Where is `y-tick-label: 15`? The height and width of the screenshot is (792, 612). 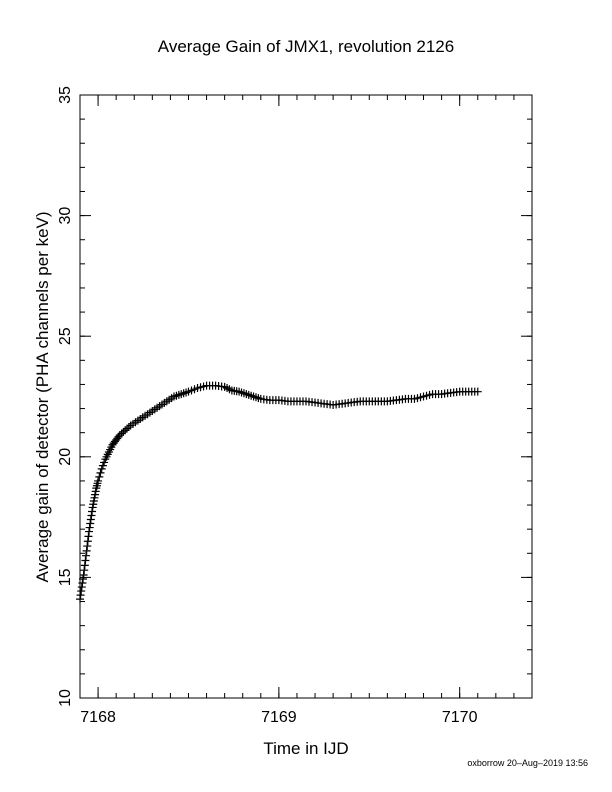 y-tick-label: 15 is located at coordinates (65, 577).